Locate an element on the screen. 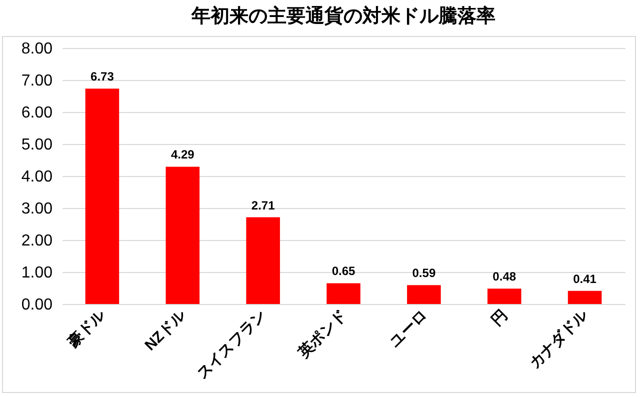 This screenshot has width=640, height=397. y-tick-label: 6.00 is located at coordinates (37, 113).